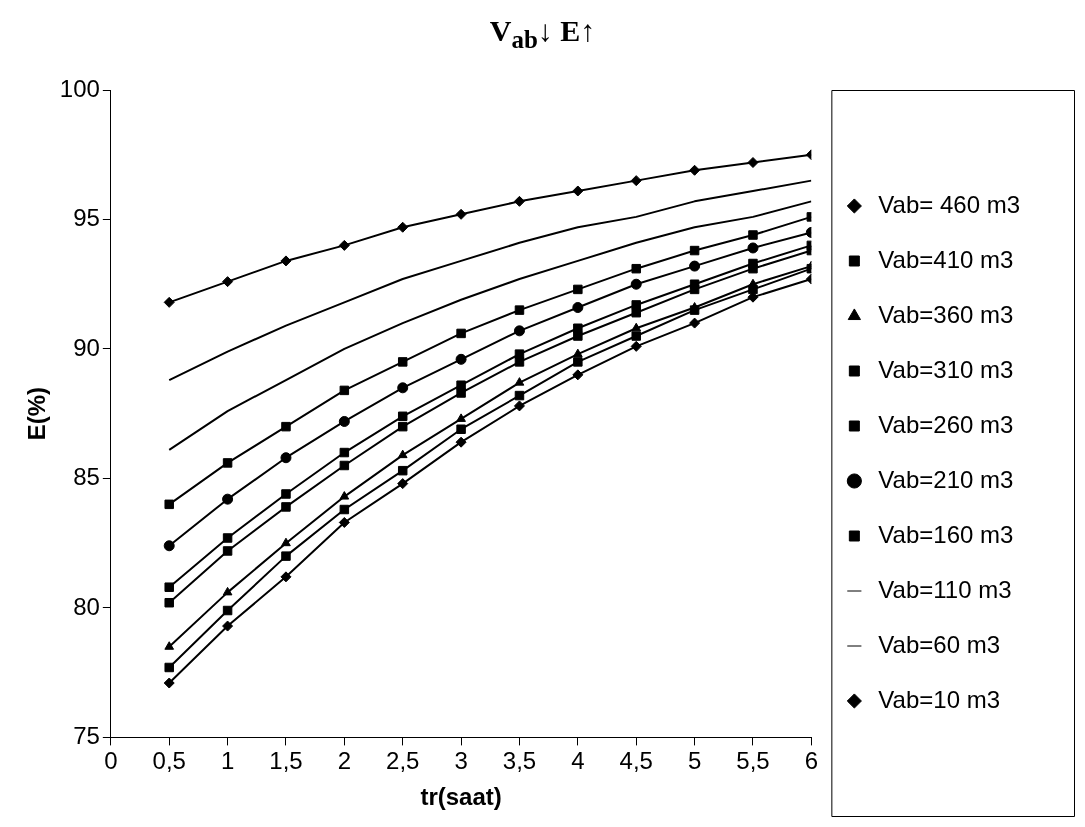  I want to click on x-tick-label: 3, so click(461, 761).